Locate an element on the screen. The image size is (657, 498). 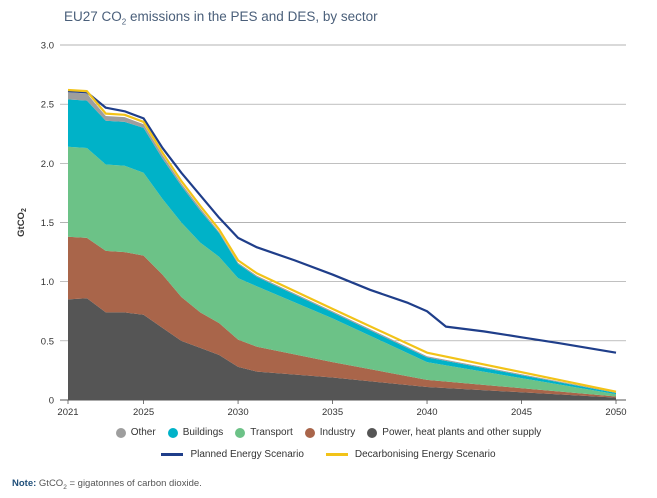
y-tick-label: 2.0 is located at coordinates (47, 164).